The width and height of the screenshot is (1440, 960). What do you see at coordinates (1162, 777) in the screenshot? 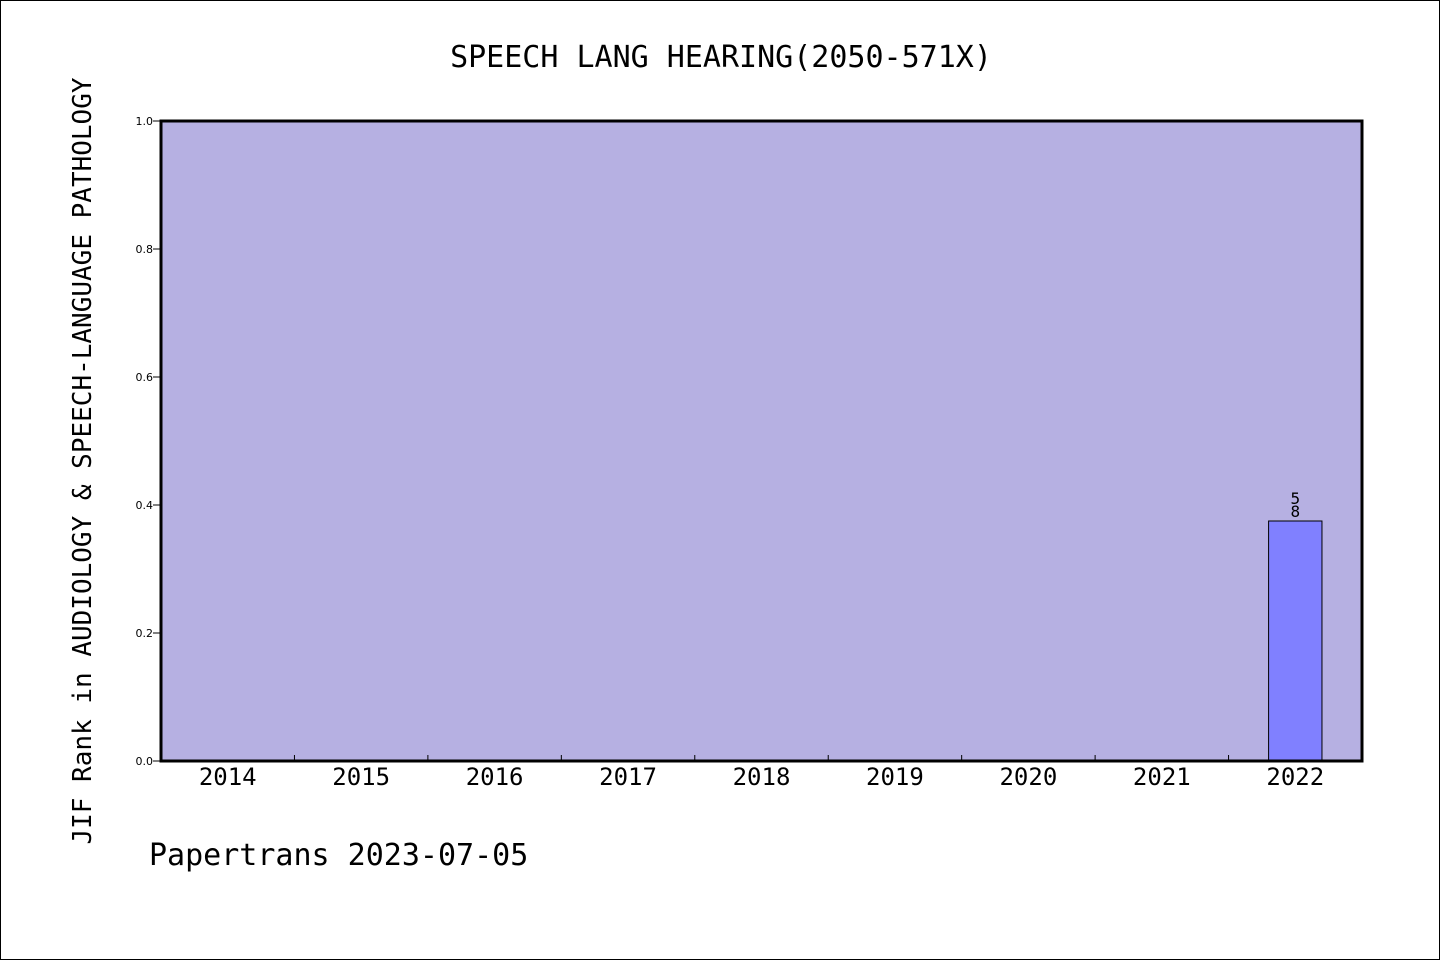
I see `x-tick-label: 2021` at bounding box center [1162, 777].